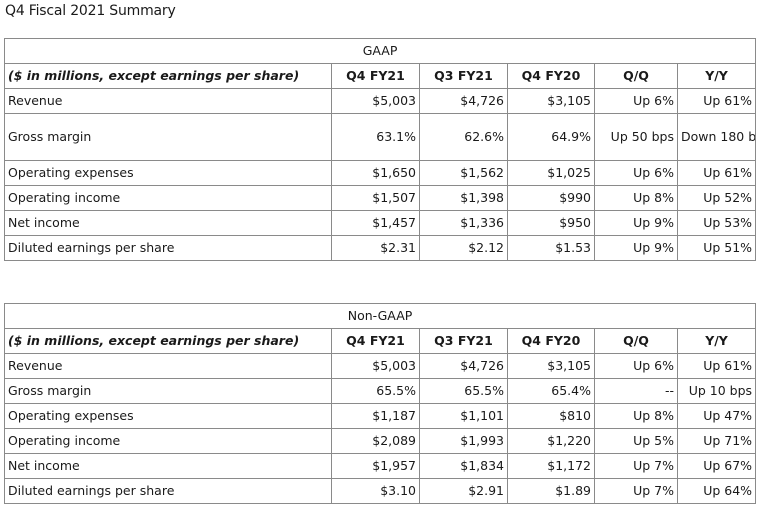 The height and width of the screenshot is (510, 760). I want to click on table-cell: $950, so click(551, 223).